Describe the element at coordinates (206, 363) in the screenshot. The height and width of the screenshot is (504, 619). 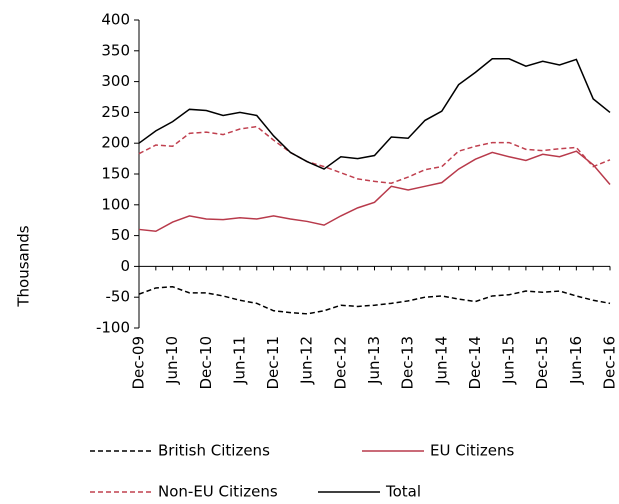
I see `x-tick-label: Dec-10` at that location.